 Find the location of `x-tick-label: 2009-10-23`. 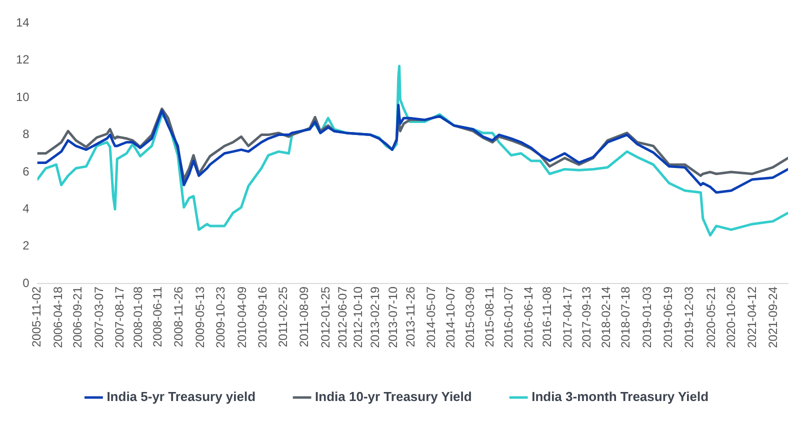

x-tick-label: 2009-10-23 is located at coordinates (221, 317).